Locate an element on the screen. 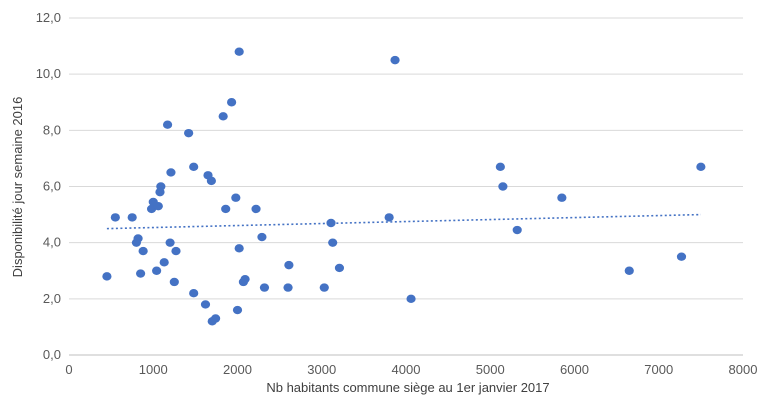 The width and height of the screenshot is (765, 402). x-tick-label: 6000 is located at coordinates (574, 369).